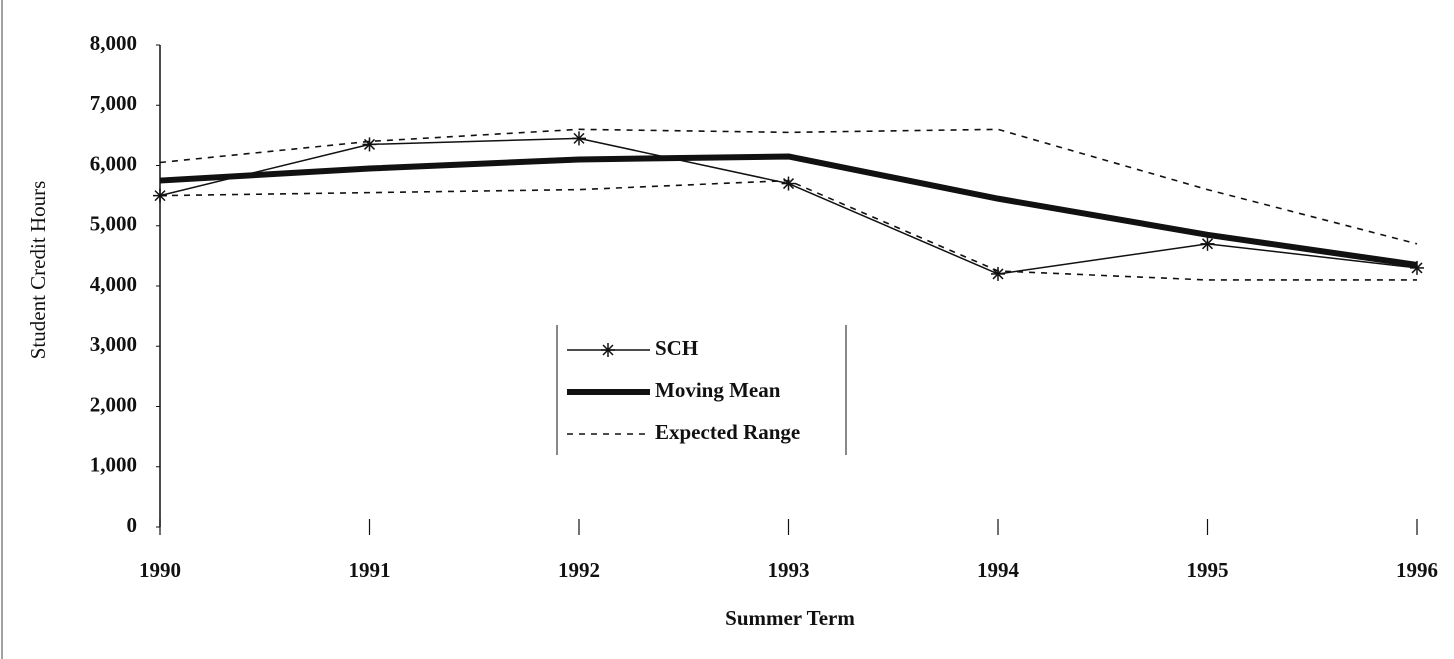 Image resolution: width=1454 pixels, height=659 pixels. Describe the element at coordinates (38, 270) in the screenshot. I see `y-axis-label: Student Credit Hours` at that location.